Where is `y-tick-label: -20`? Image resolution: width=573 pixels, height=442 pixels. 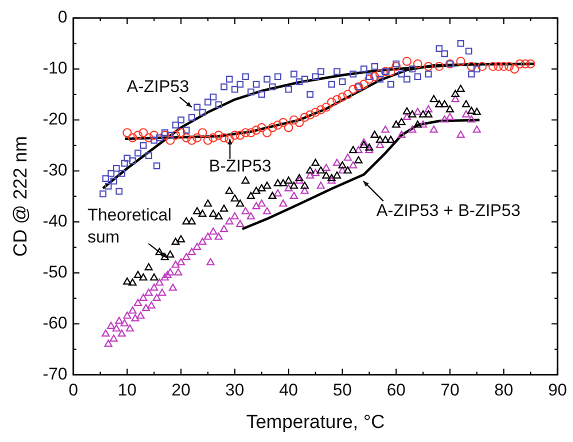
y-tick-label: -20 is located at coordinates (55, 119).